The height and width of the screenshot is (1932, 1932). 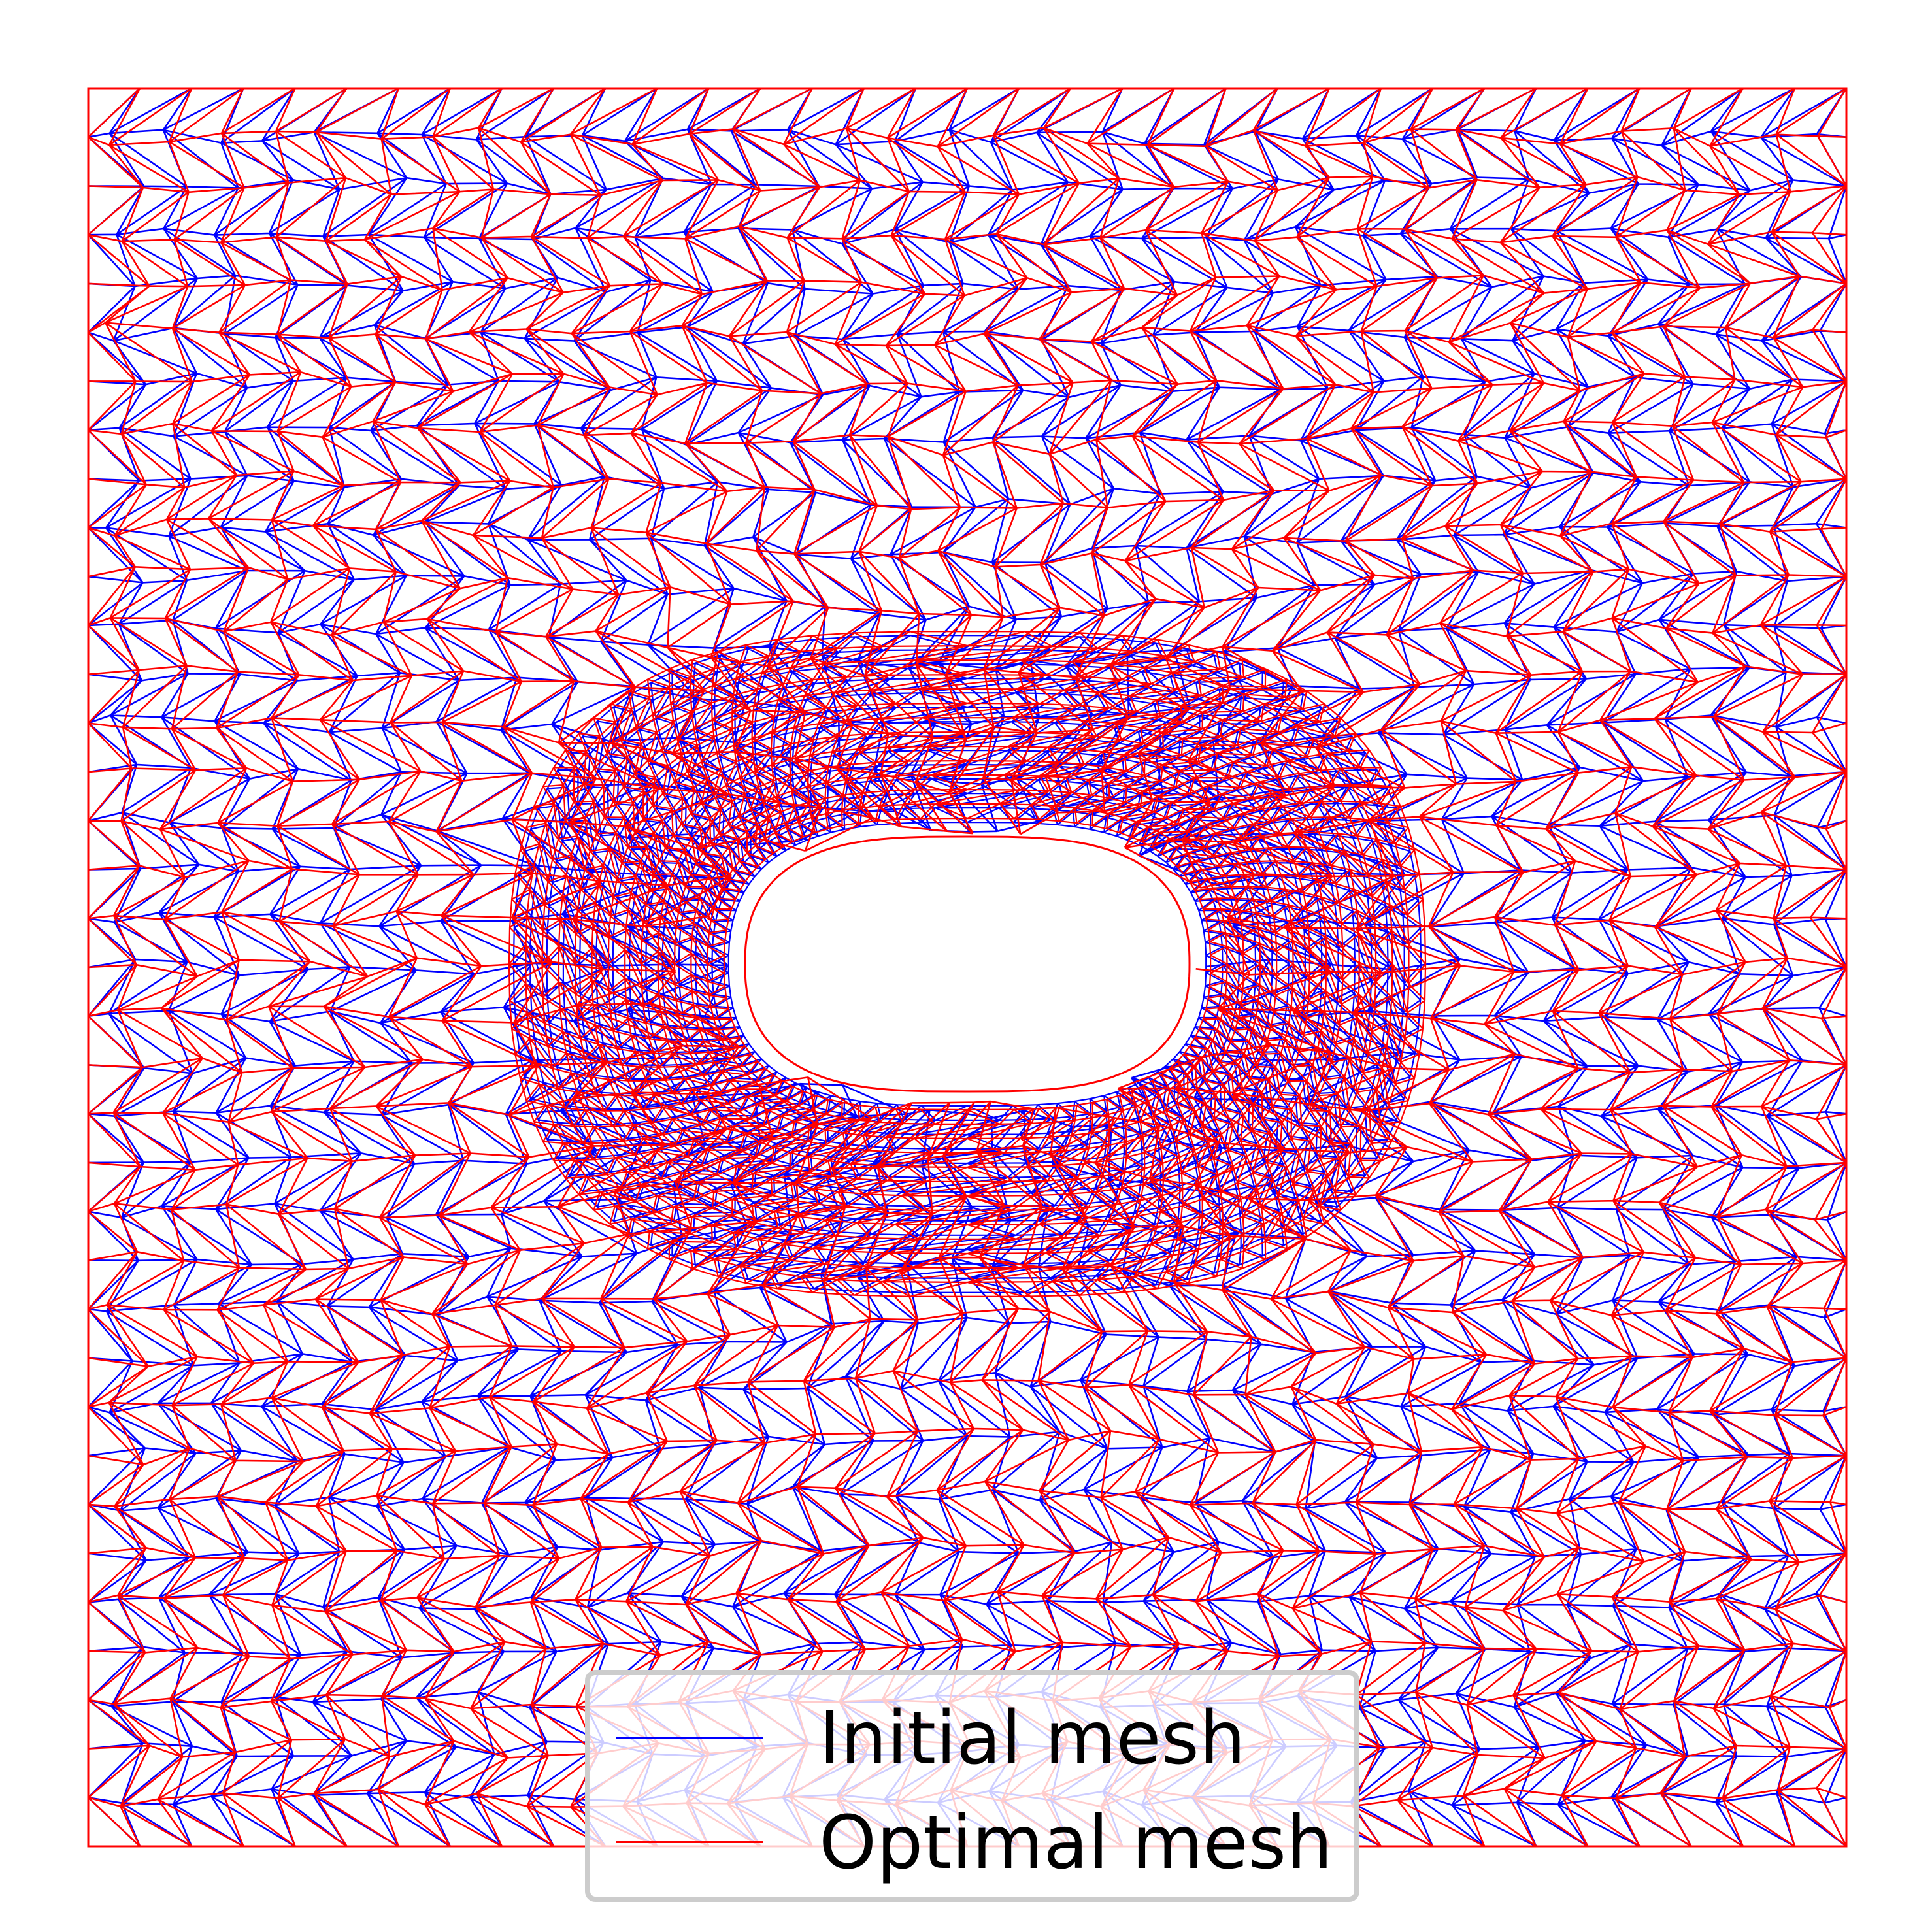 What do you see at coordinates (967, 964) in the screenshot?
I see `hole-boundary` at bounding box center [967, 964].